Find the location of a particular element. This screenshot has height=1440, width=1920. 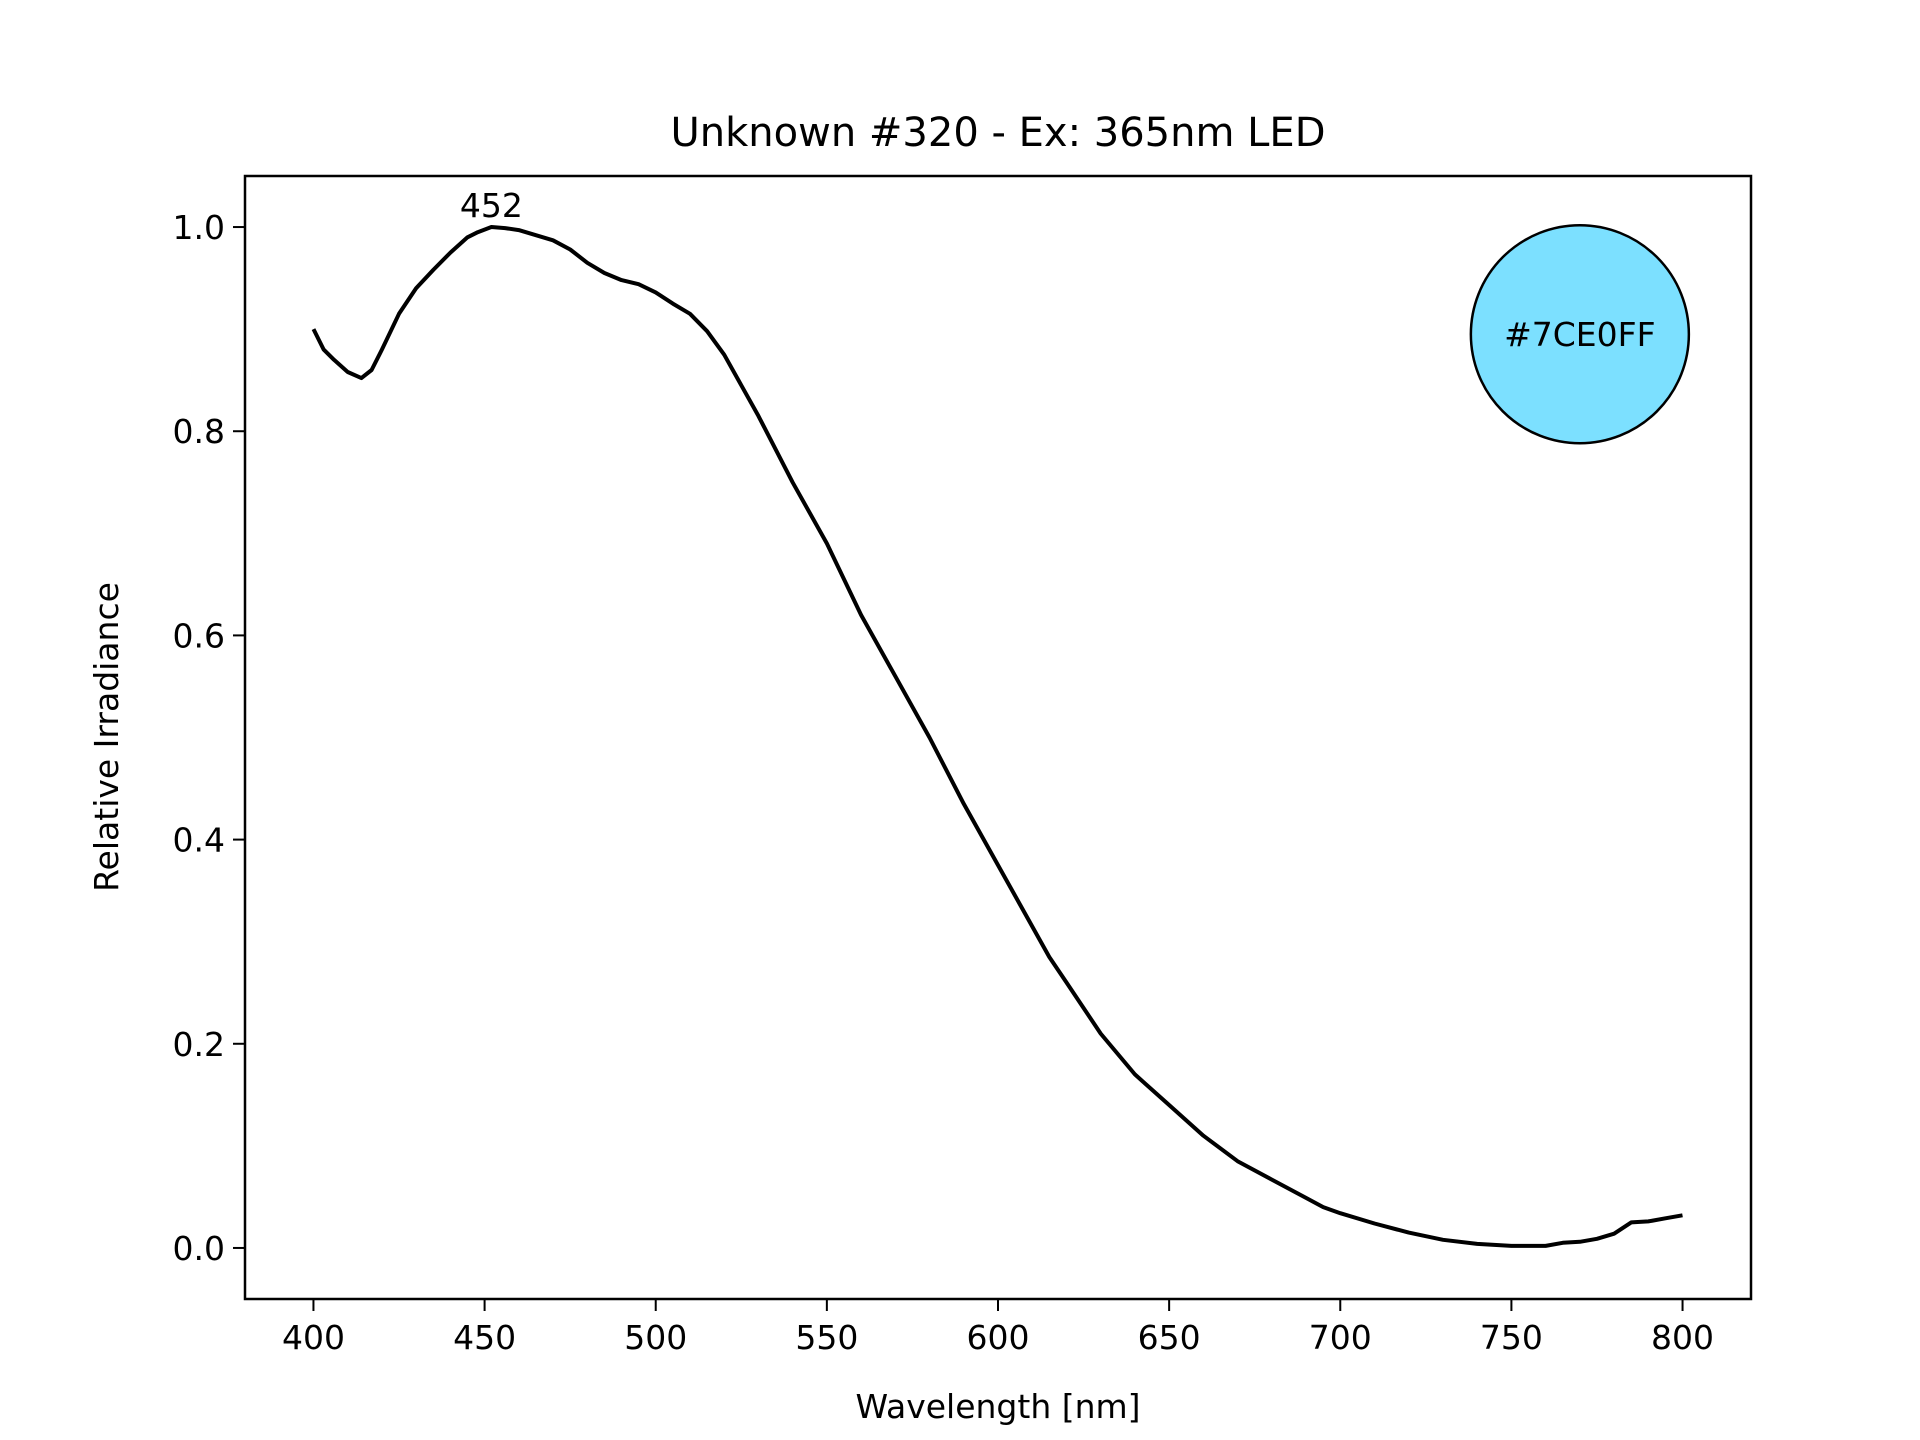

y-tick-label: 0.8 is located at coordinates (199, 431).